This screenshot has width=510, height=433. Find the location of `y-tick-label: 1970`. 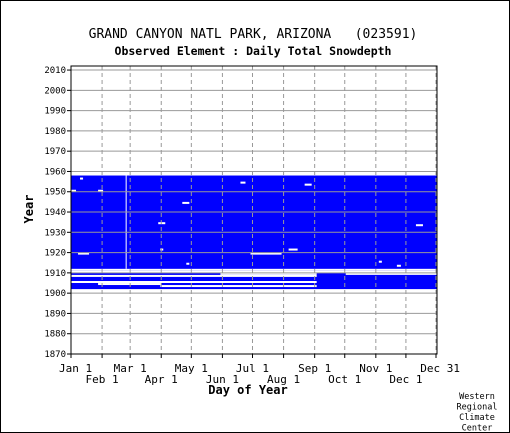

y-tick-label: 1970 is located at coordinates (55, 152).